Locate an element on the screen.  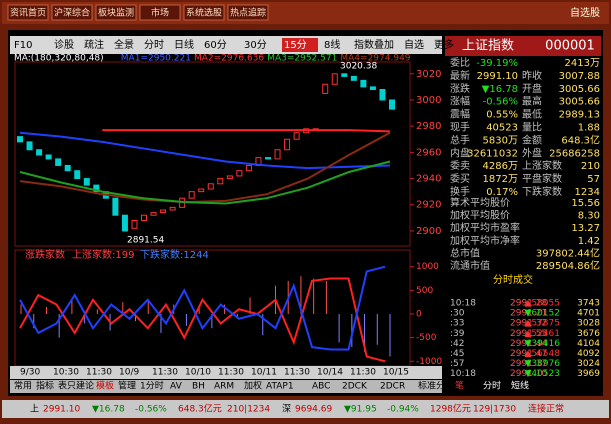
toolbar-button: 全景 is located at coordinates (124, 44).